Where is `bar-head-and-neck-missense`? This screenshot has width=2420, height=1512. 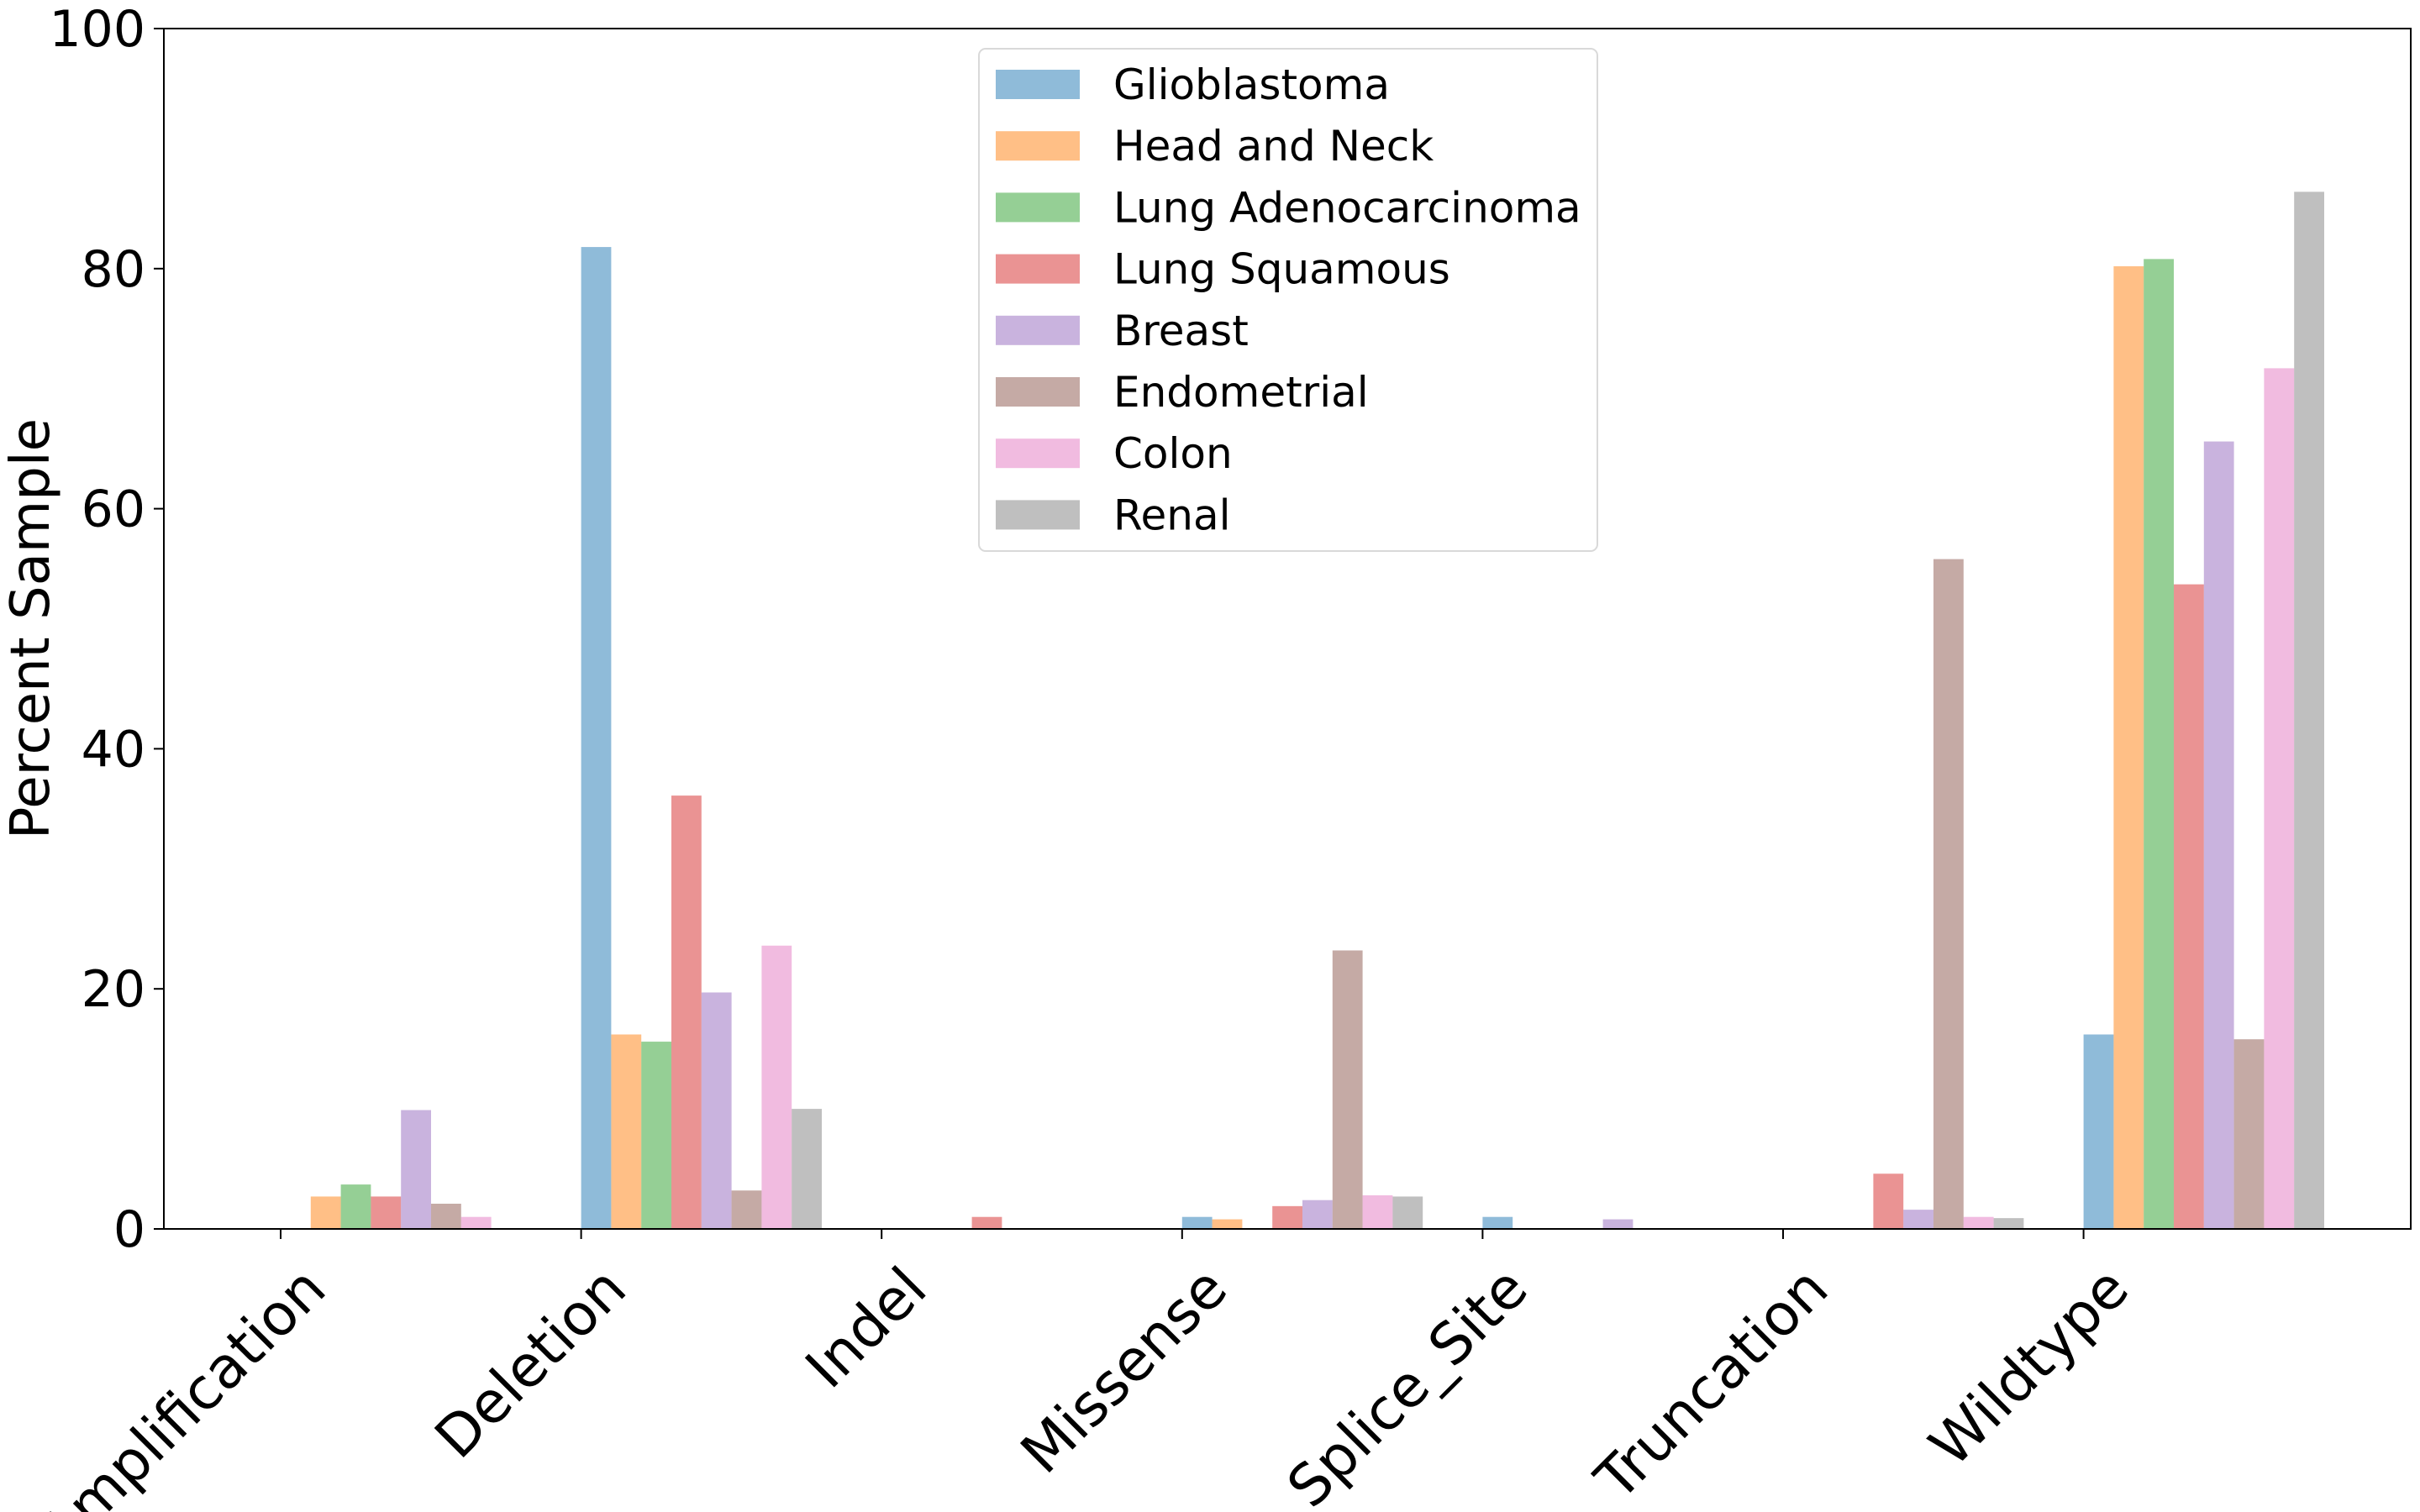
bar-head-and-neck-missense is located at coordinates (1227, 1224).